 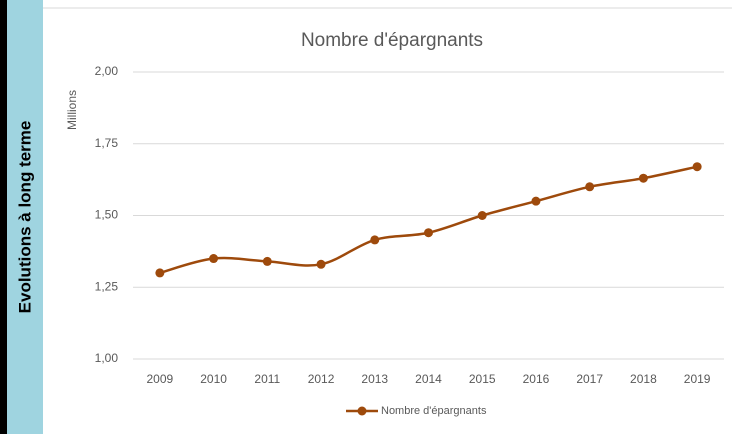 What do you see at coordinates (107, 215) in the screenshot?
I see `y-tick-label: 1,50` at bounding box center [107, 215].